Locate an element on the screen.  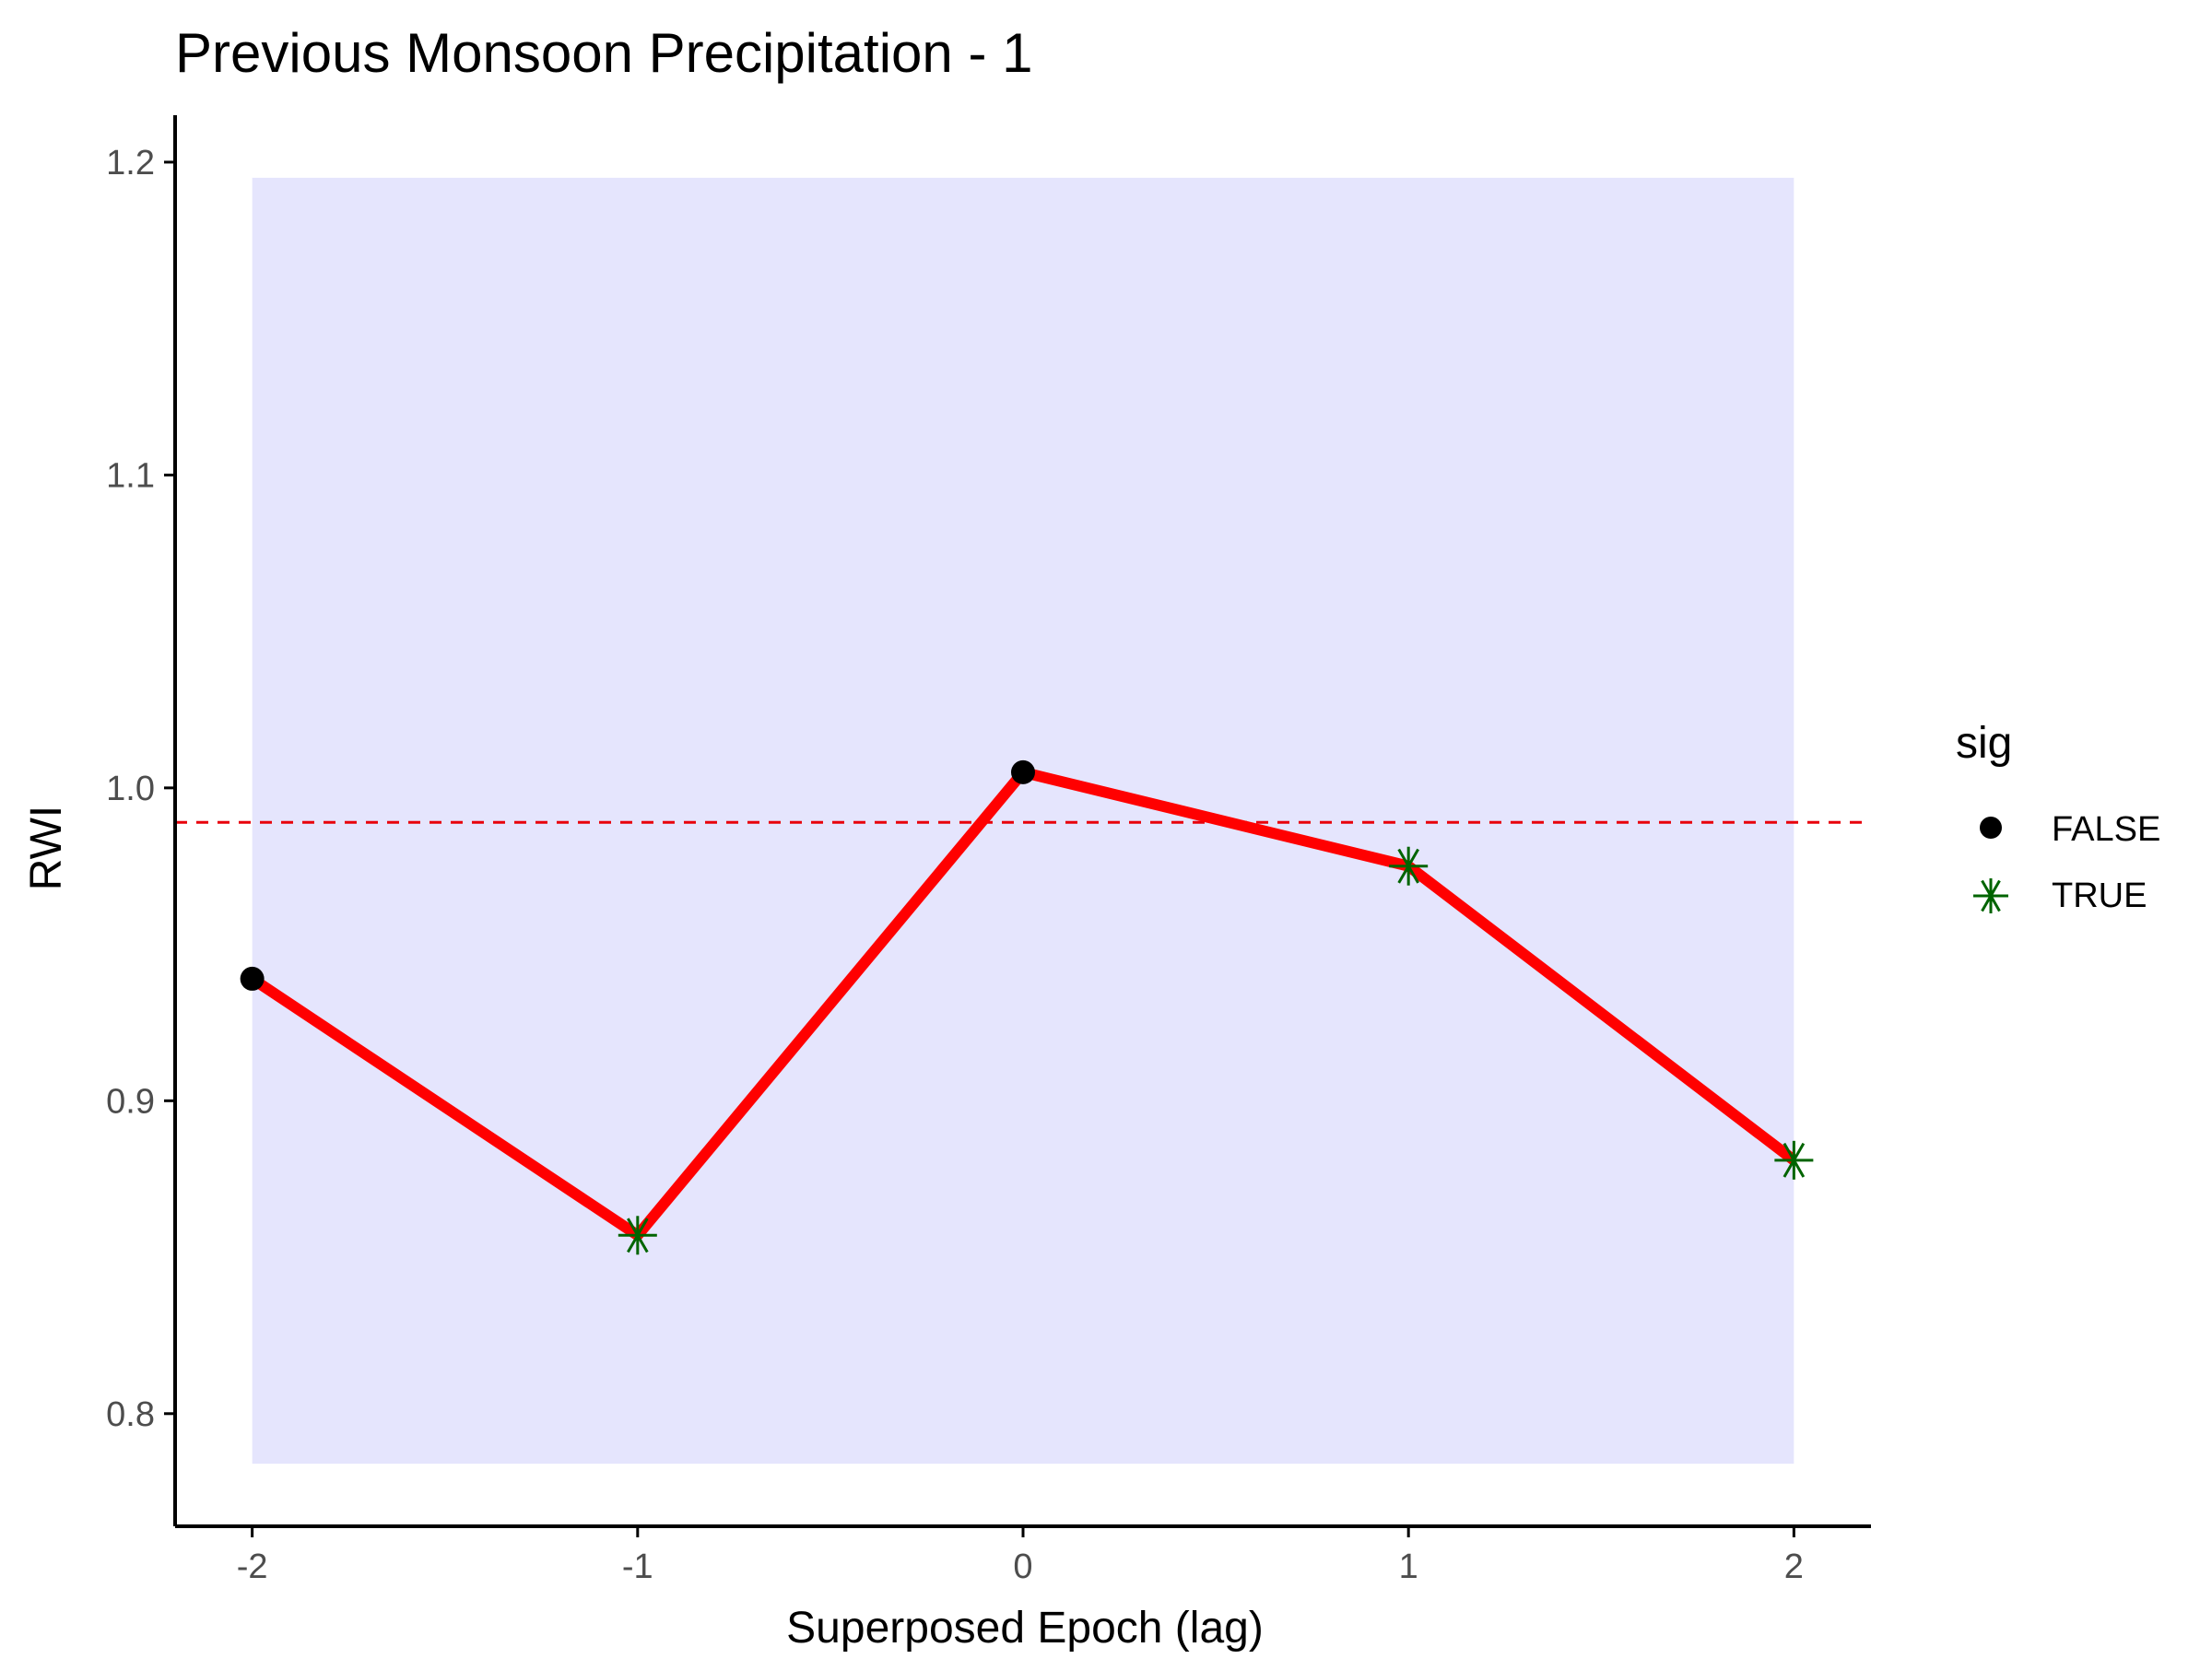
legend: sig FALSE TRUE is located at coordinates (2058, 817).